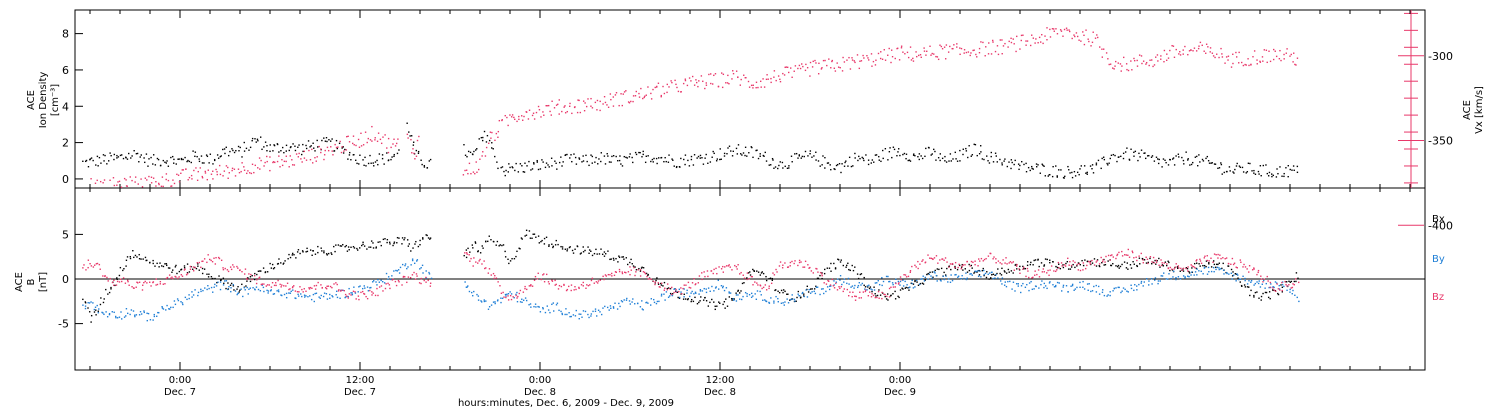  I want to click on density-tick-label: 0, so click(65, 179).